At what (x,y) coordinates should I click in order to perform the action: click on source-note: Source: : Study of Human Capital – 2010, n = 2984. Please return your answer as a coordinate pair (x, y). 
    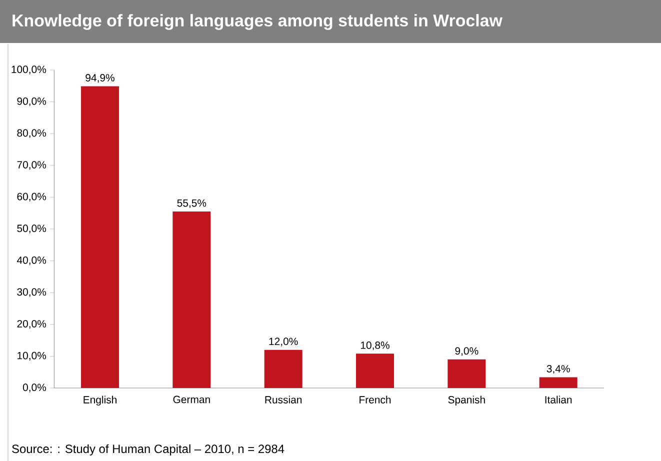
    Looking at the image, I should click on (148, 450).